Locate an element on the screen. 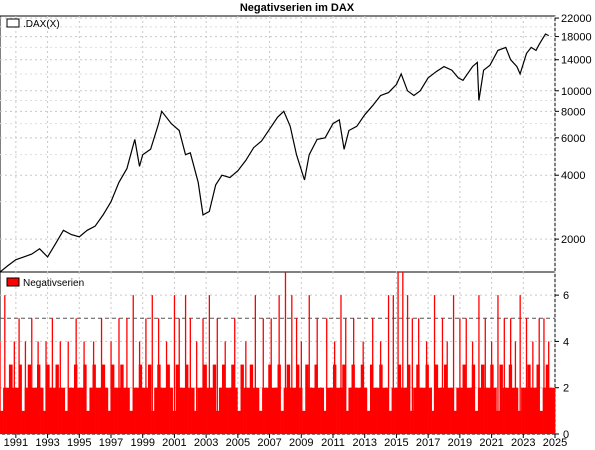 The image size is (595, 450). top-y-tick-22000: 22000 is located at coordinates (576, 19).